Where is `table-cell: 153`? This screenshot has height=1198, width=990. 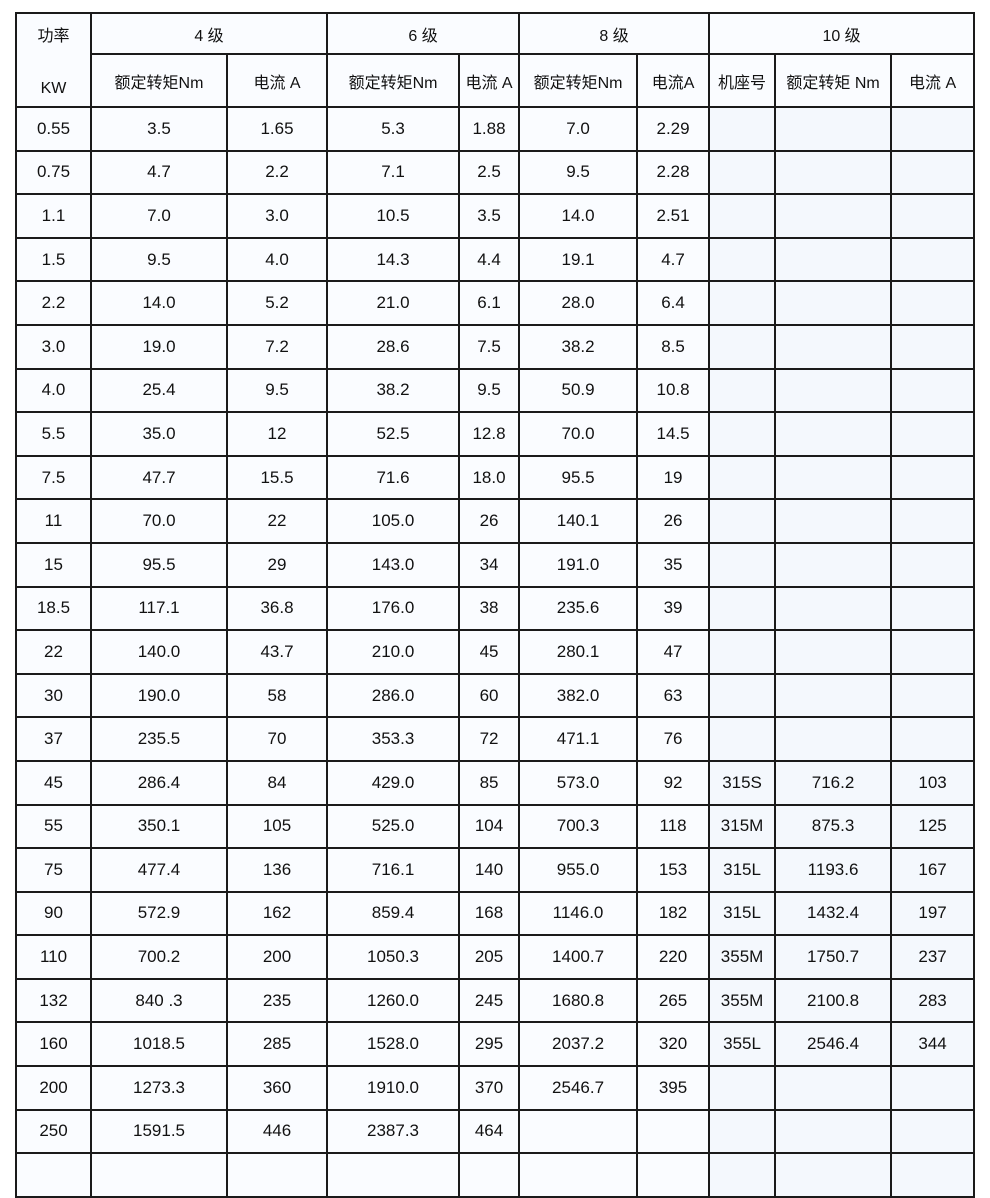 table-cell: 153 is located at coordinates (673, 870).